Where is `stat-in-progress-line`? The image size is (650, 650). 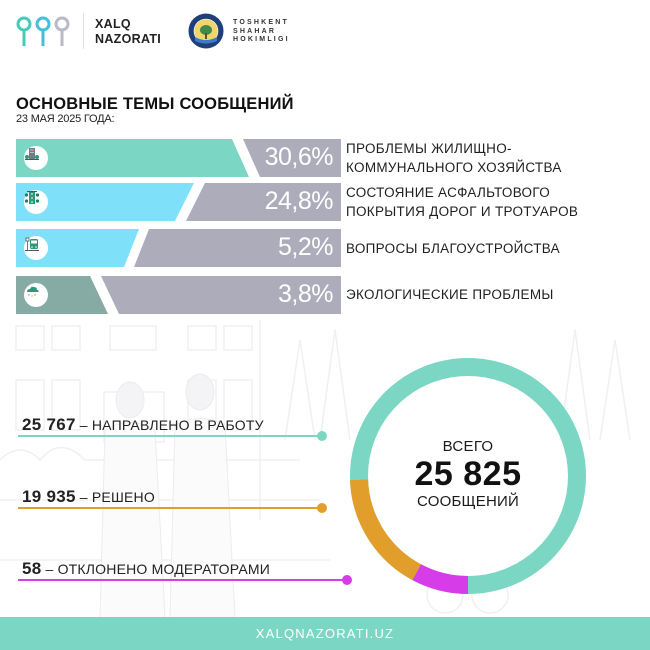
stat-in-progress-line is located at coordinates (170, 436).